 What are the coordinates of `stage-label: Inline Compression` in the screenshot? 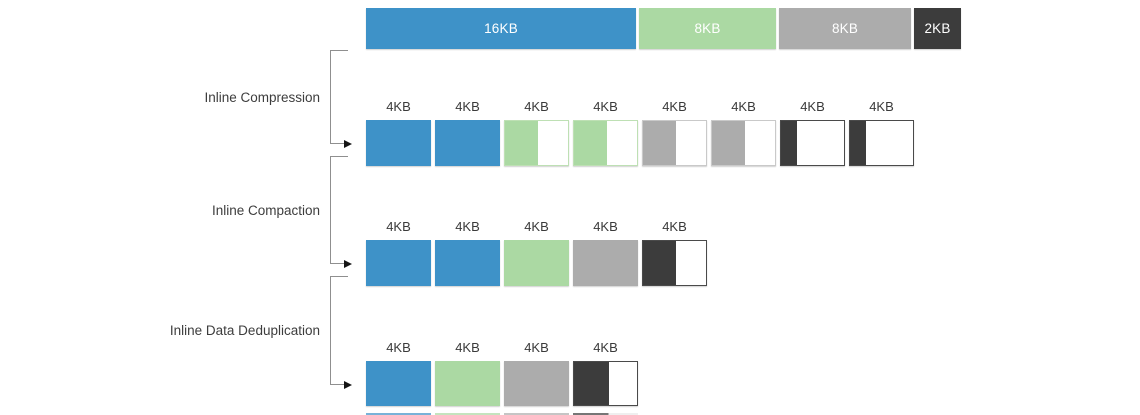 It's located at (262, 97).